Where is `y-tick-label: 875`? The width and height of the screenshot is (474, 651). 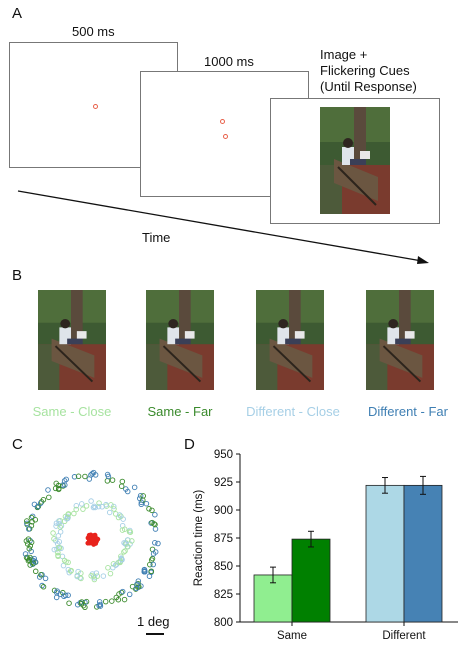 y-tick-label: 875 is located at coordinates (223, 539).